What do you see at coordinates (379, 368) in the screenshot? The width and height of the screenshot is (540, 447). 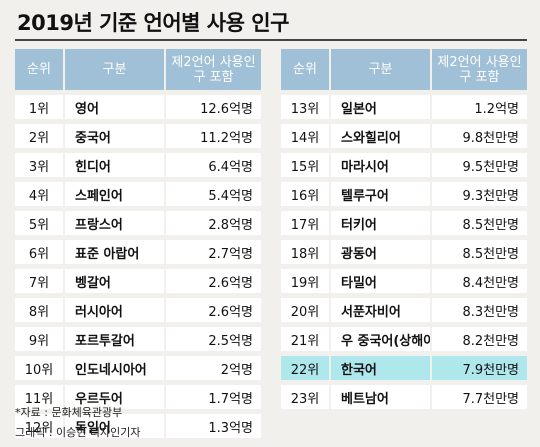 I see `language-cell: 한국어` at bounding box center [379, 368].